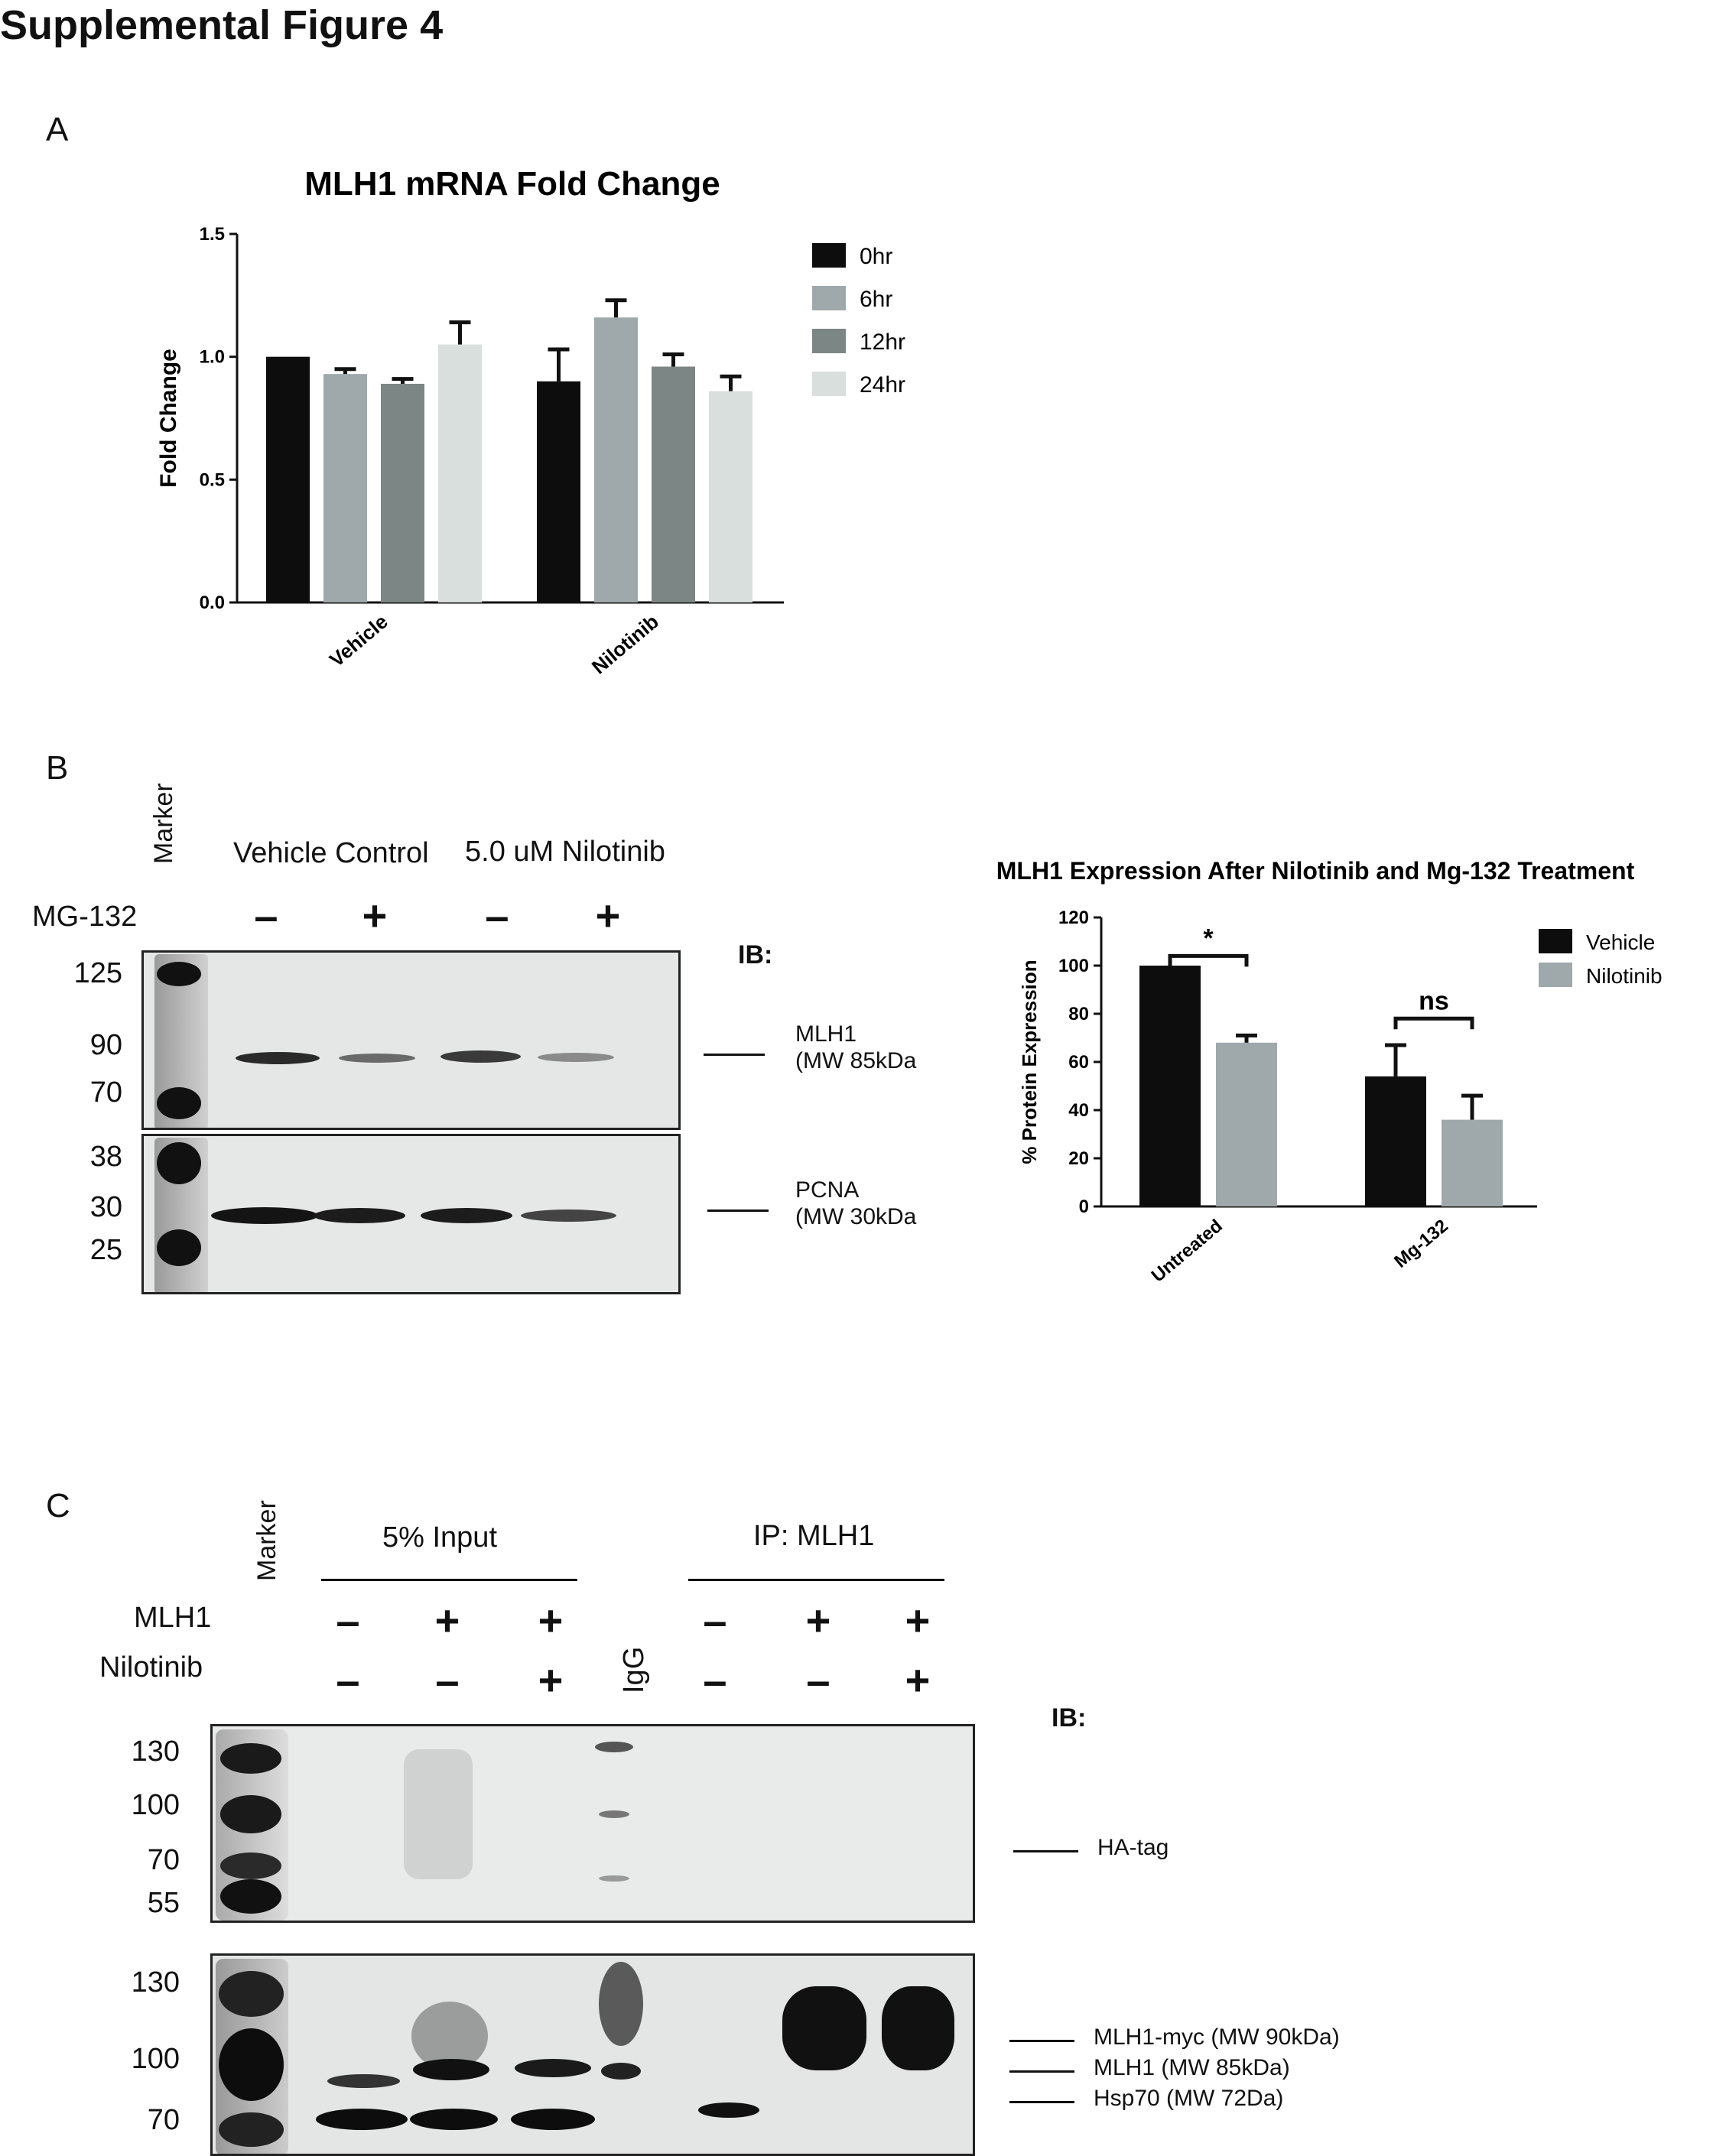 The image size is (1713, 2156). I want to click on blot-b-mlh1-text: MLH1, so click(826, 1034).